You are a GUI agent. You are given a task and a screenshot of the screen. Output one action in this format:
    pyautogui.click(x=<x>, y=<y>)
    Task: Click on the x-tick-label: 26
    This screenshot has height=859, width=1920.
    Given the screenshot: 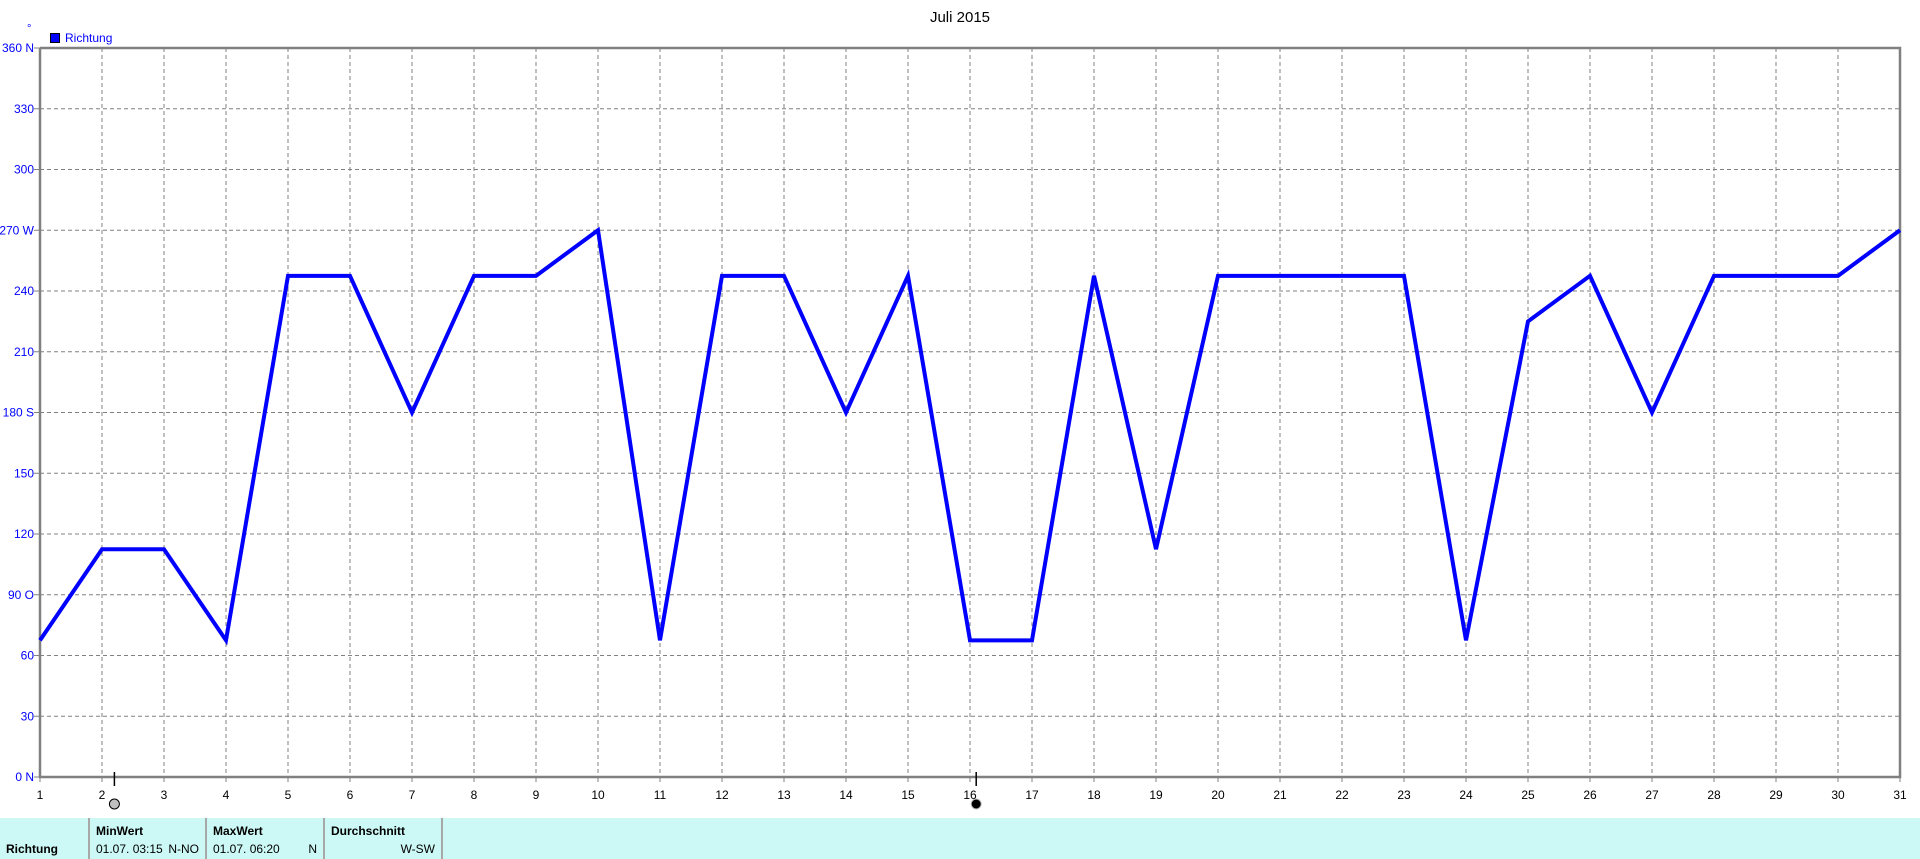 What is the action you would take?
    pyautogui.click(x=1590, y=795)
    